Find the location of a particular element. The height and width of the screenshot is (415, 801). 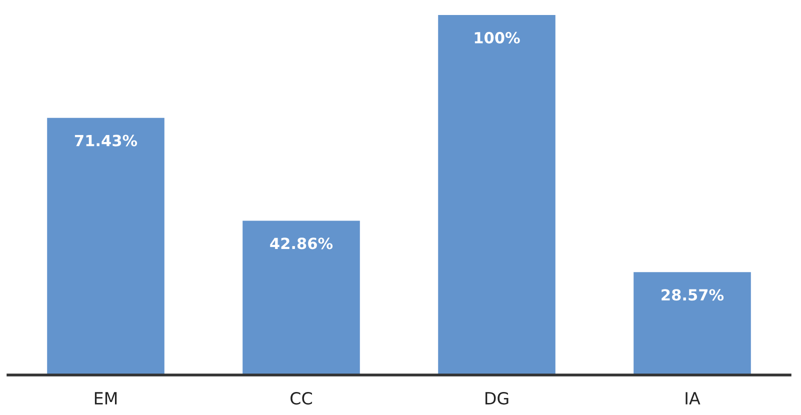

x-tick-label: IA is located at coordinates (693, 398).